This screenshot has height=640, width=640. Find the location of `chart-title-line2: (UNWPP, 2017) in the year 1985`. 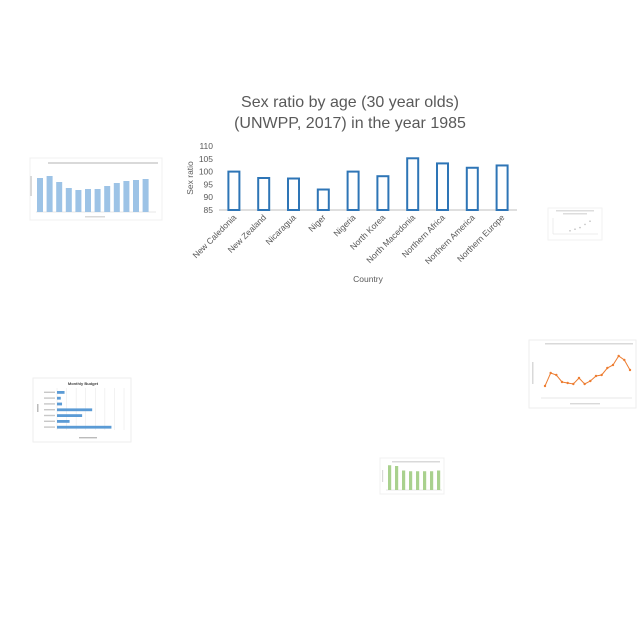

chart-title-line2: (UNWPP, 2017) in the year 1985 is located at coordinates (350, 123).